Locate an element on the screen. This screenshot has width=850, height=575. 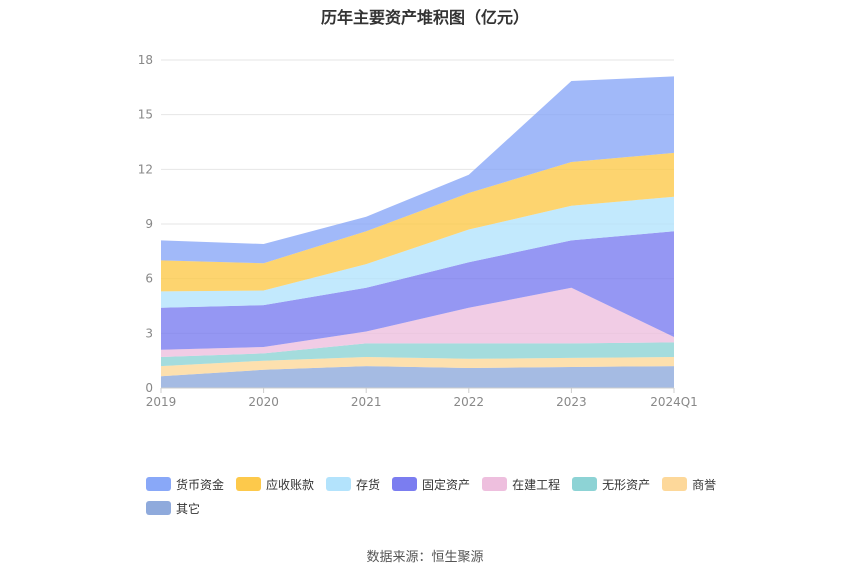
y-tick-label: 12 is located at coordinates (145, 169).